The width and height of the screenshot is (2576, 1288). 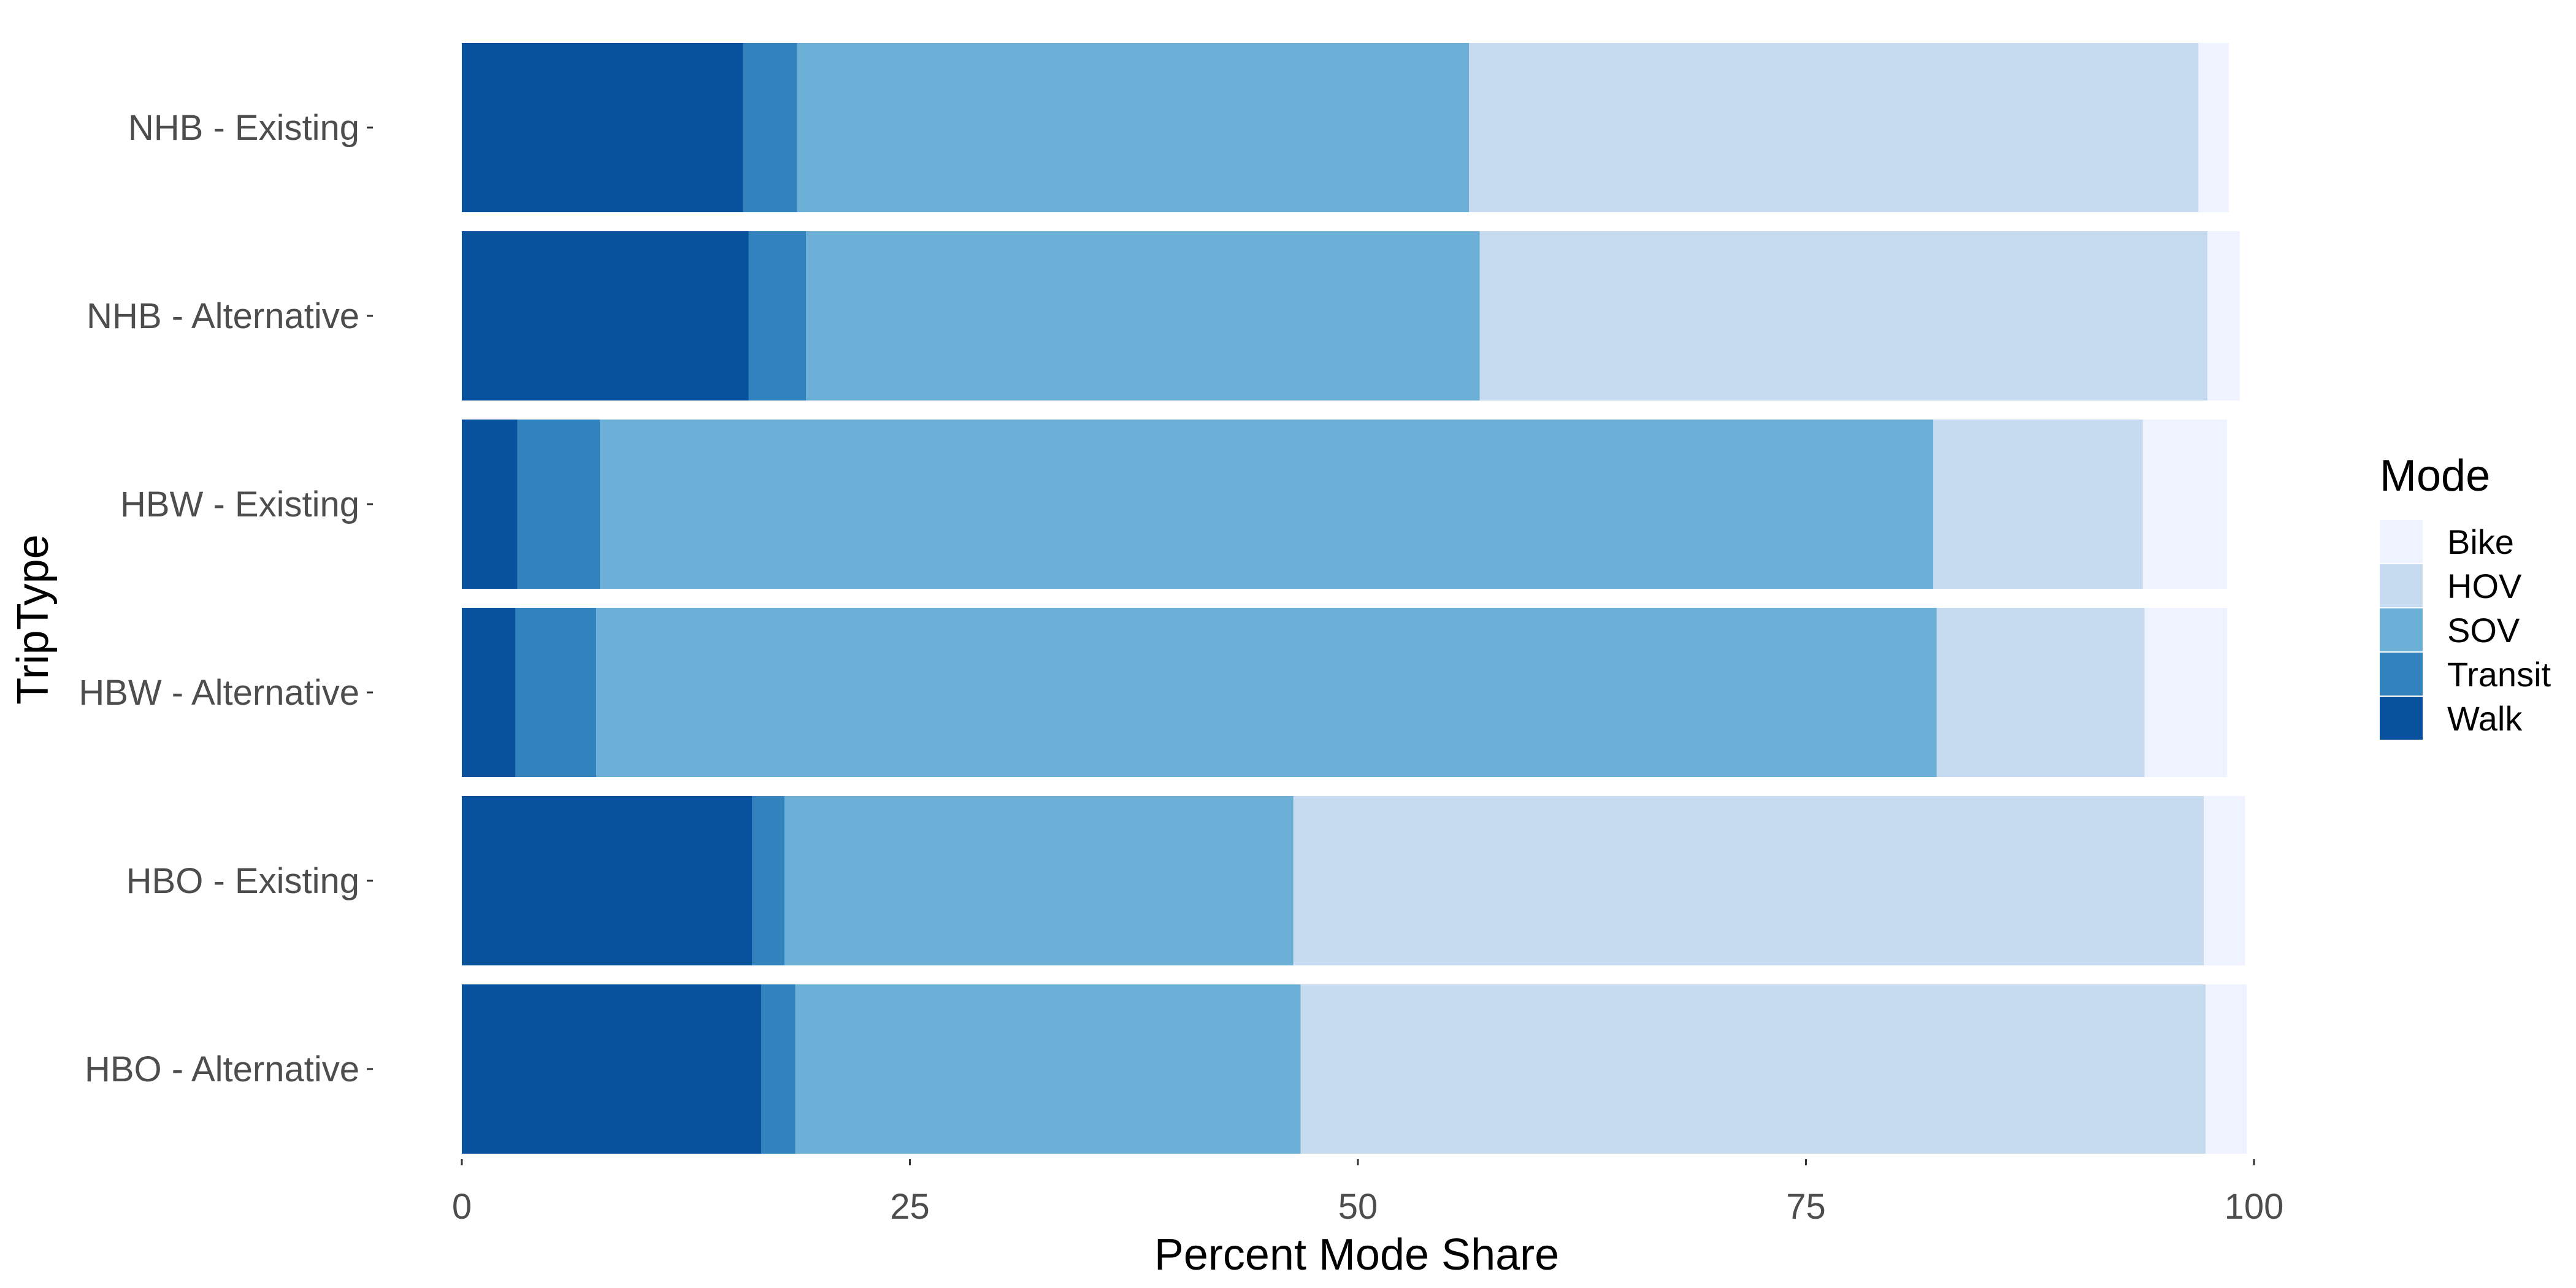 What do you see at coordinates (2224, 880) in the screenshot?
I see `bar-hbo-existing-bike` at bounding box center [2224, 880].